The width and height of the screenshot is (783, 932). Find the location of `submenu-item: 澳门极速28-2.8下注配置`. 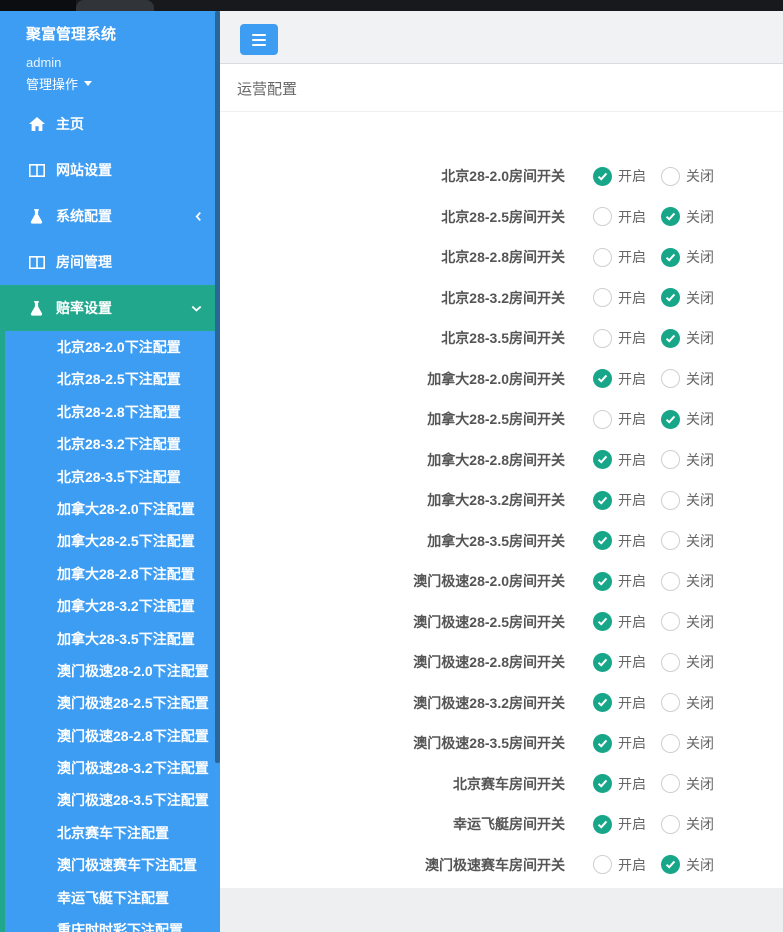

submenu-item: 澳门极速28-2.8下注配置 is located at coordinates (133, 735).